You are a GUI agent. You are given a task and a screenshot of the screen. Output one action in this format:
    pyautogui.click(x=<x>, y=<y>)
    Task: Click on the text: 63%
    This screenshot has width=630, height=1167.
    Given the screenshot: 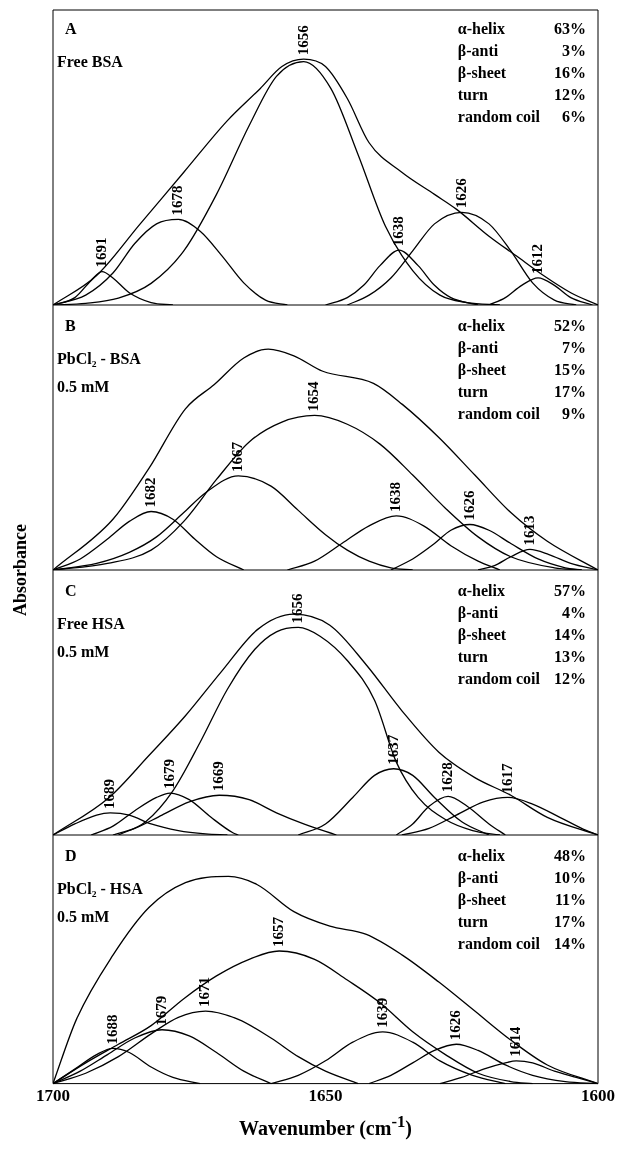 What is the action you would take?
    pyautogui.click(x=570, y=29)
    